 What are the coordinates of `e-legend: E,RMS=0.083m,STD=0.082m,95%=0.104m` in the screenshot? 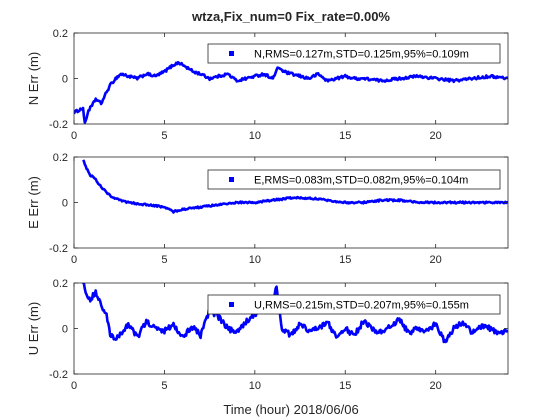 It's located at (354, 179).